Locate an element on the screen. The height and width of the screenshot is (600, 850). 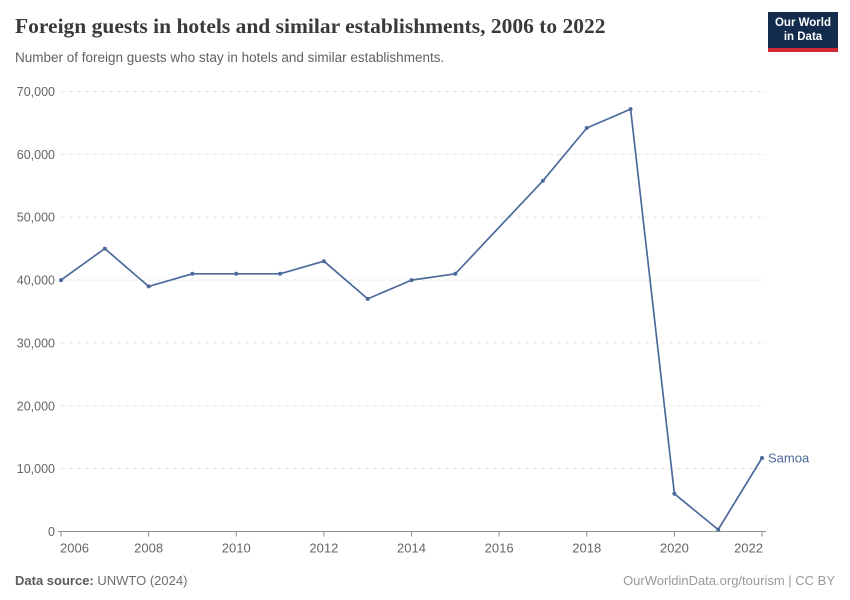
x-axis-tick-label: 2022 is located at coordinates (748, 548).